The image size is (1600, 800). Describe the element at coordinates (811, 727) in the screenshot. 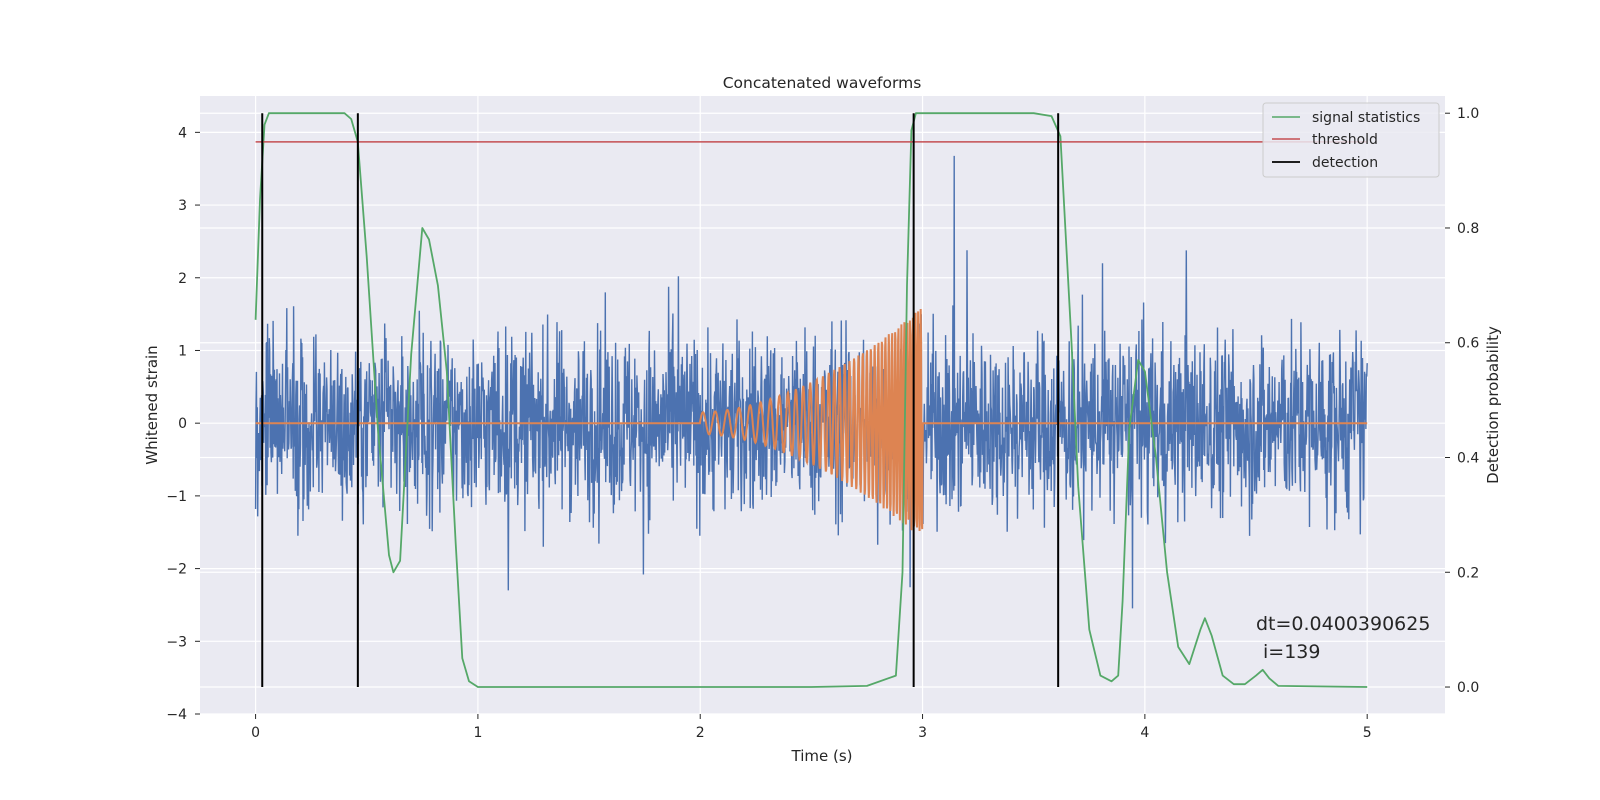

I see `x-ticks: 0 1 2 3 4 5` at that location.